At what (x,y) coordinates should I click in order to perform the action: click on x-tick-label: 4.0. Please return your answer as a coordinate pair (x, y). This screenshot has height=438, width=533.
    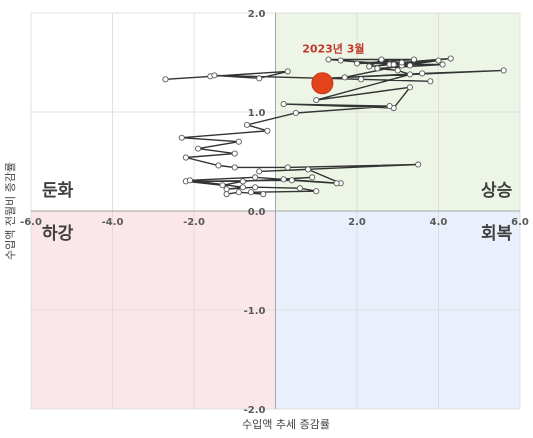
    Looking at the image, I should click on (439, 222).